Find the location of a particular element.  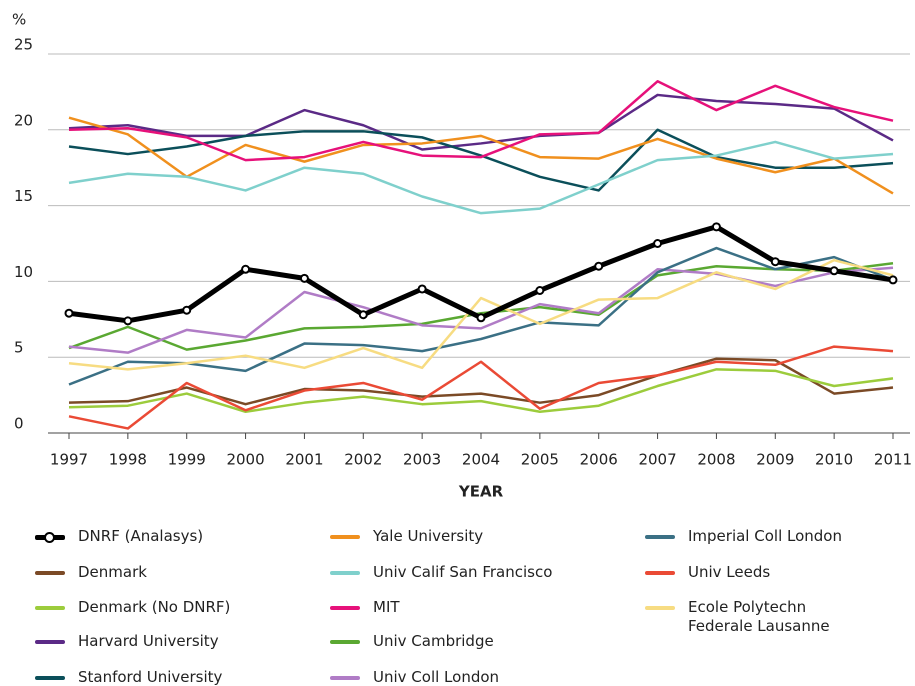

legend-label: Univ Coll London is located at coordinates (436, 677).